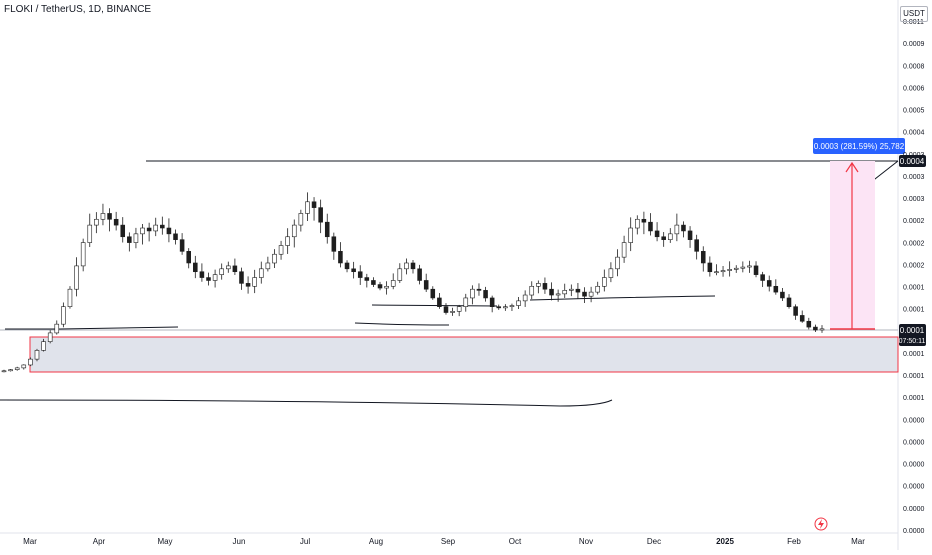 The width and height of the screenshot is (932, 555). What do you see at coordinates (914, 133) in the screenshot?
I see `price-label: 0.0004` at bounding box center [914, 133].